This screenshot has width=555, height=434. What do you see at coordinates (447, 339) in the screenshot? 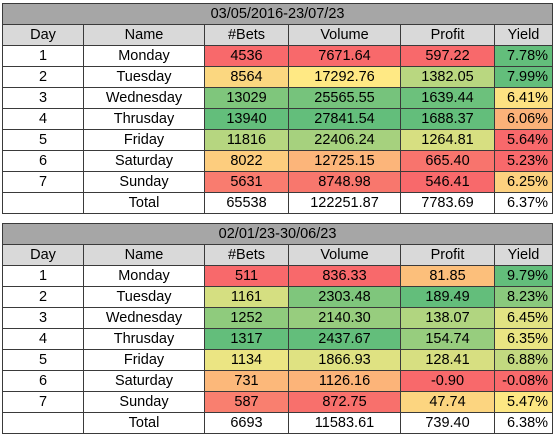
I see `profit-cell: 154.74` at bounding box center [447, 339].